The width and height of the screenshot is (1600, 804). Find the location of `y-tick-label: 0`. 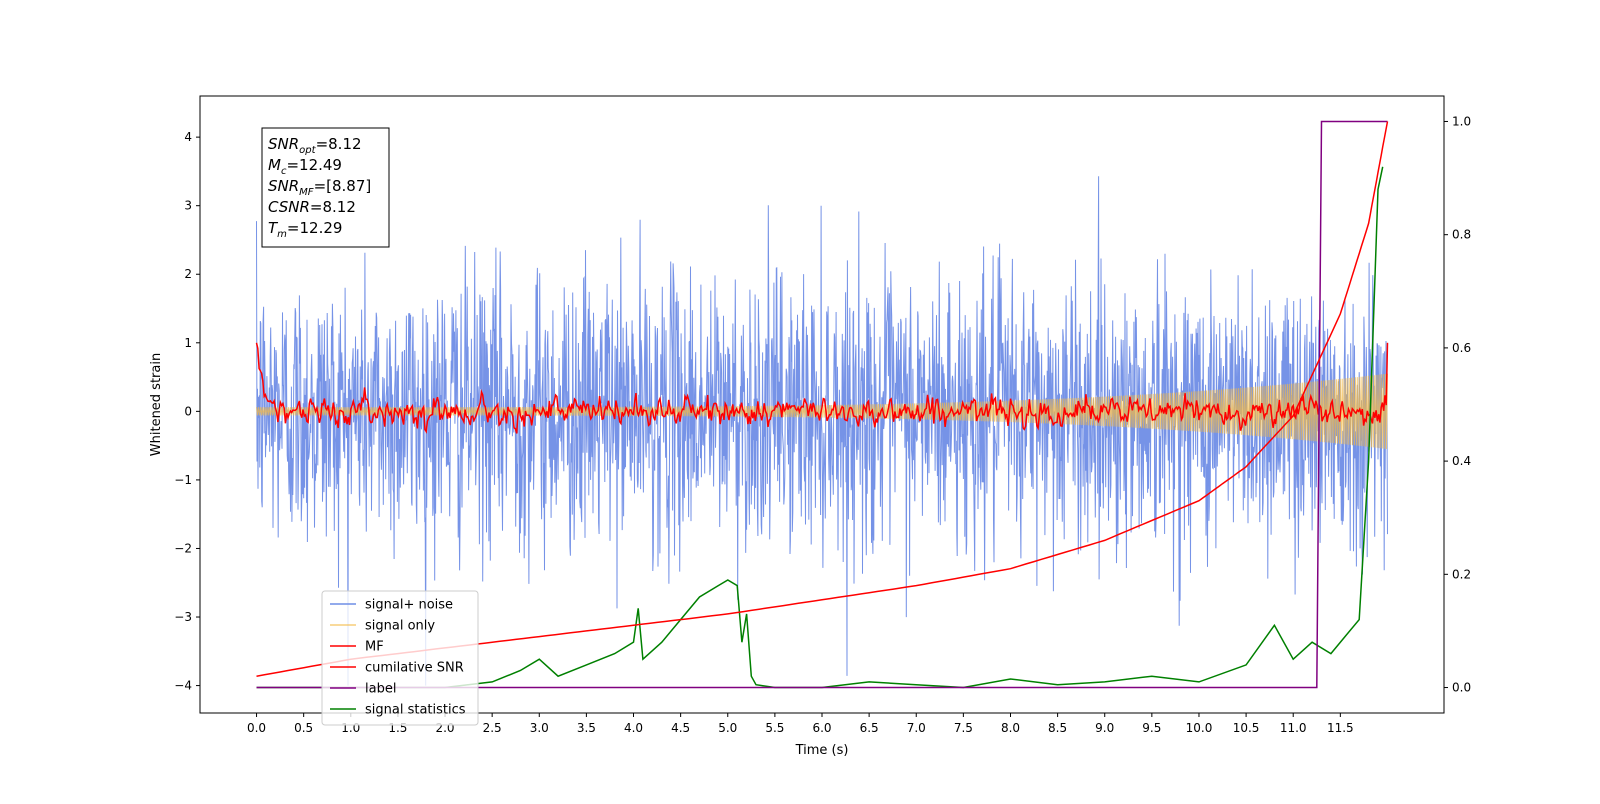

y-tick-label: 0 is located at coordinates (188, 411).